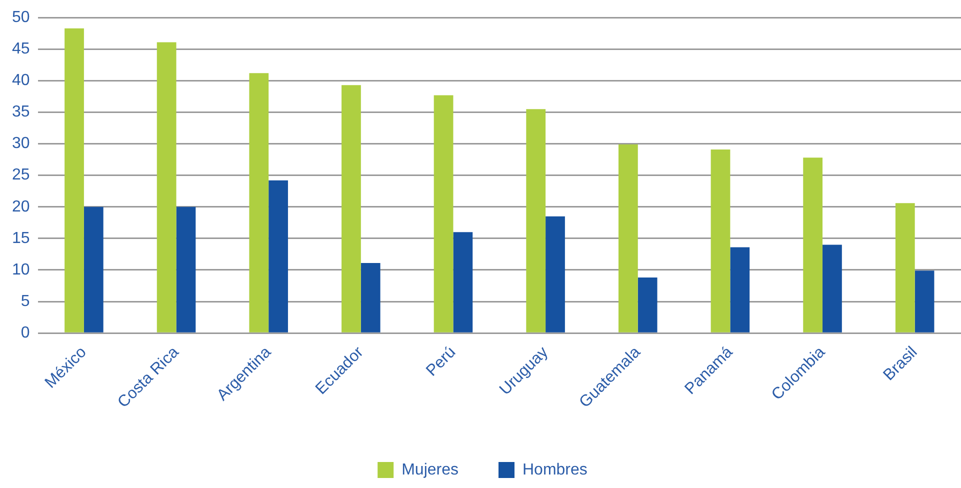  I want to click on y-tick-label: 45, so click(21, 49).